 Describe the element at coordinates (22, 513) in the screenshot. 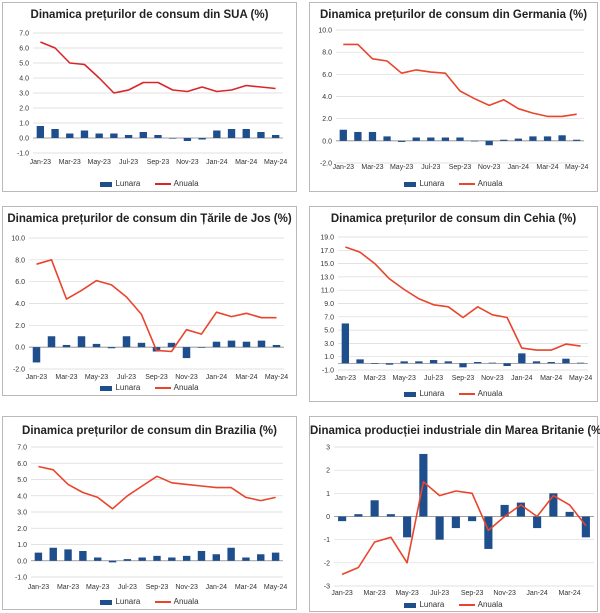

I see `y-tick-label: 3.0` at that location.